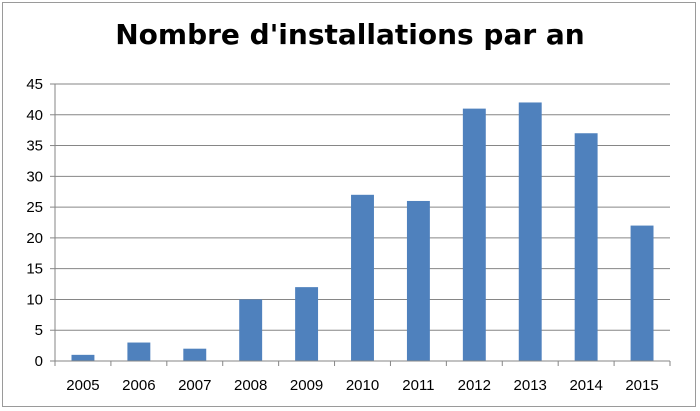 The height and width of the screenshot is (411, 700). Describe the element at coordinates (350, 34) in the screenshot. I see `chart-title: Nombre d'installations par an` at that location.